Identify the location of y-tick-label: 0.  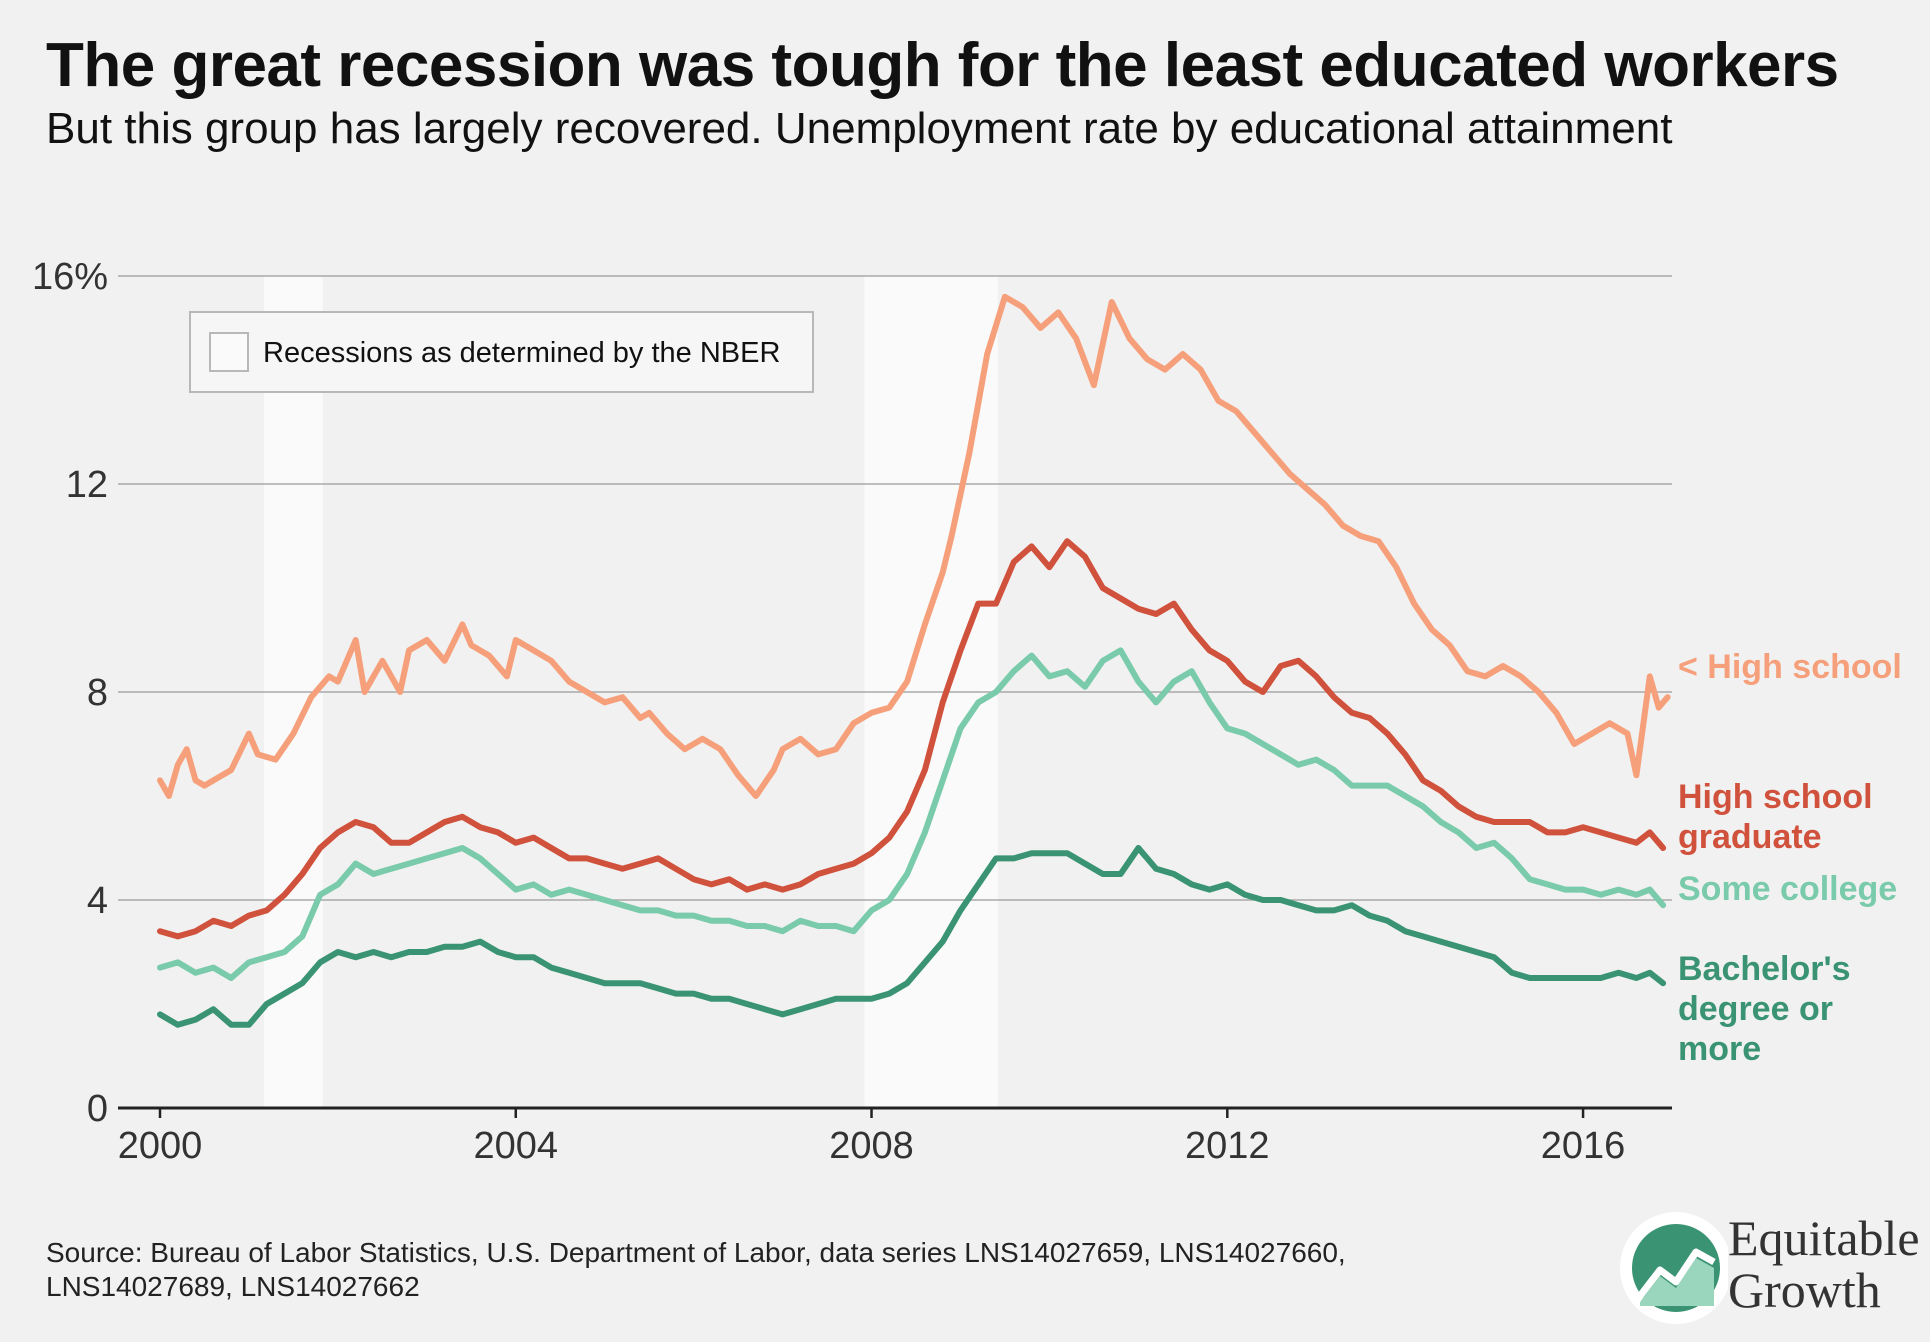
(97, 1109).